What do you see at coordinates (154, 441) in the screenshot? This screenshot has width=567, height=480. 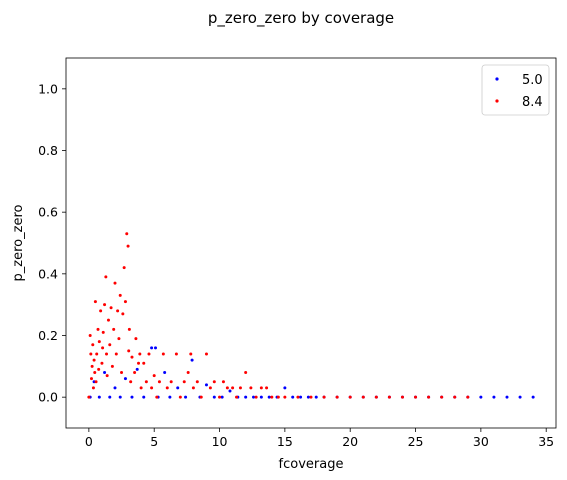 I see `x-tick-label-1: 5` at bounding box center [154, 441].